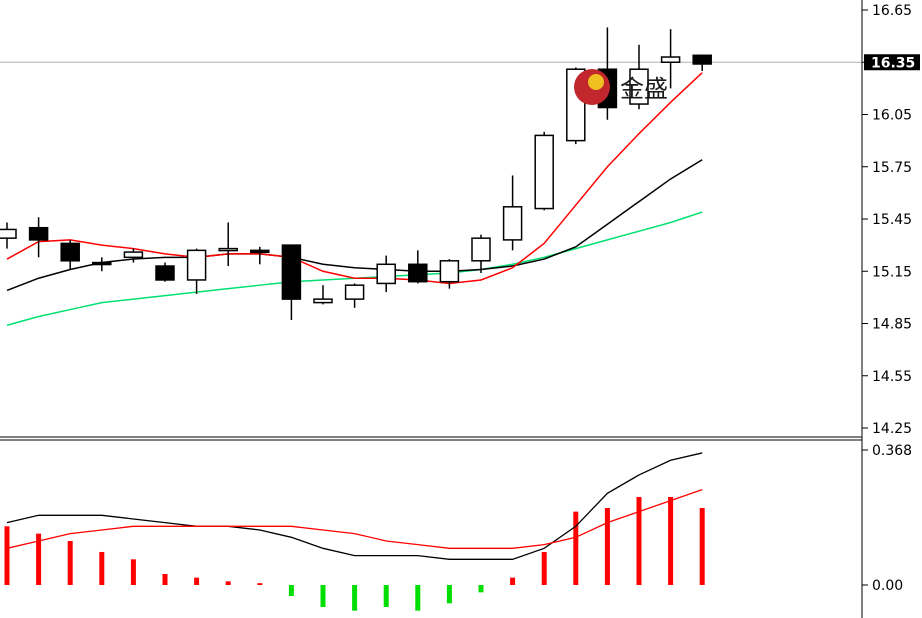  I want to click on price-tick-label: 15.15, so click(892, 272).